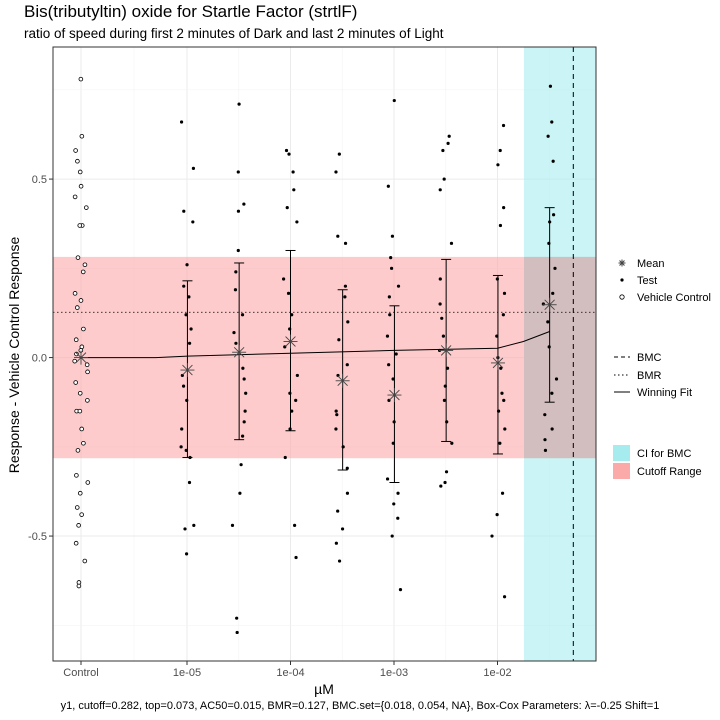  I want to click on legend-item-vehicle-control: Vehicle Control, so click(665, 298).